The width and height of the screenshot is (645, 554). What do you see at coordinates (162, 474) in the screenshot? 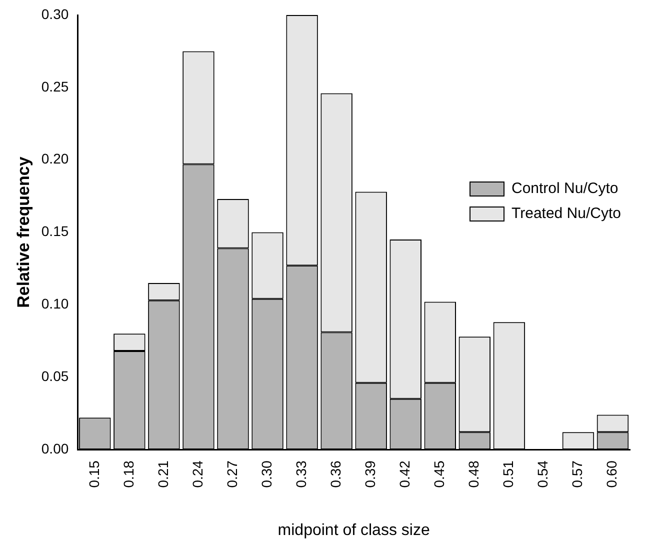
I see `x-tick-label: 0.21` at bounding box center [162, 474].